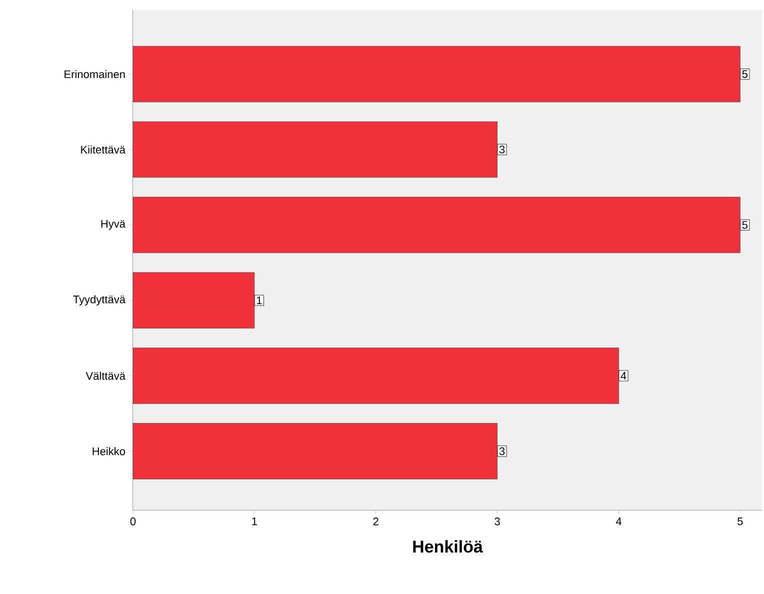  I want to click on data-label: 1, so click(259, 300).